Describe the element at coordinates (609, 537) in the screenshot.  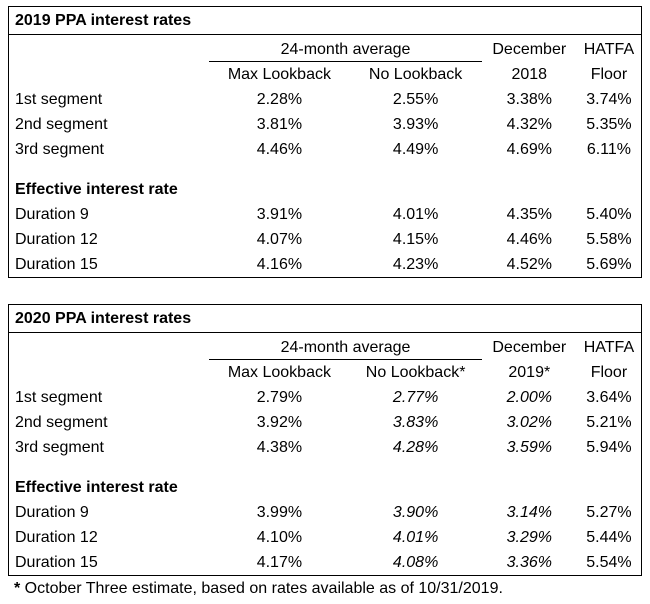
I see `cell-hatfa: 5.44%` at that location.